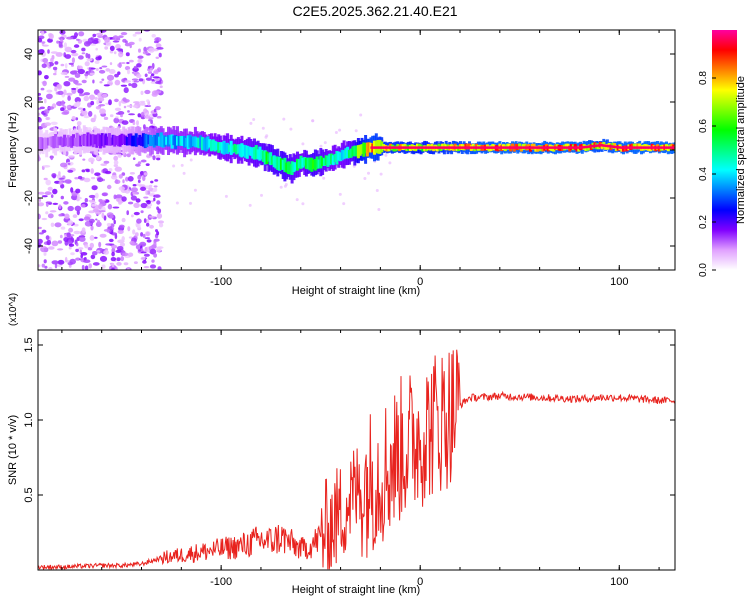 This screenshot has height=600, width=750. Describe the element at coordinates (707, 174) in the screenshot. I see `colorbar-ticks: 0.0 0.2 0.4 0.6 0.8` at that location.